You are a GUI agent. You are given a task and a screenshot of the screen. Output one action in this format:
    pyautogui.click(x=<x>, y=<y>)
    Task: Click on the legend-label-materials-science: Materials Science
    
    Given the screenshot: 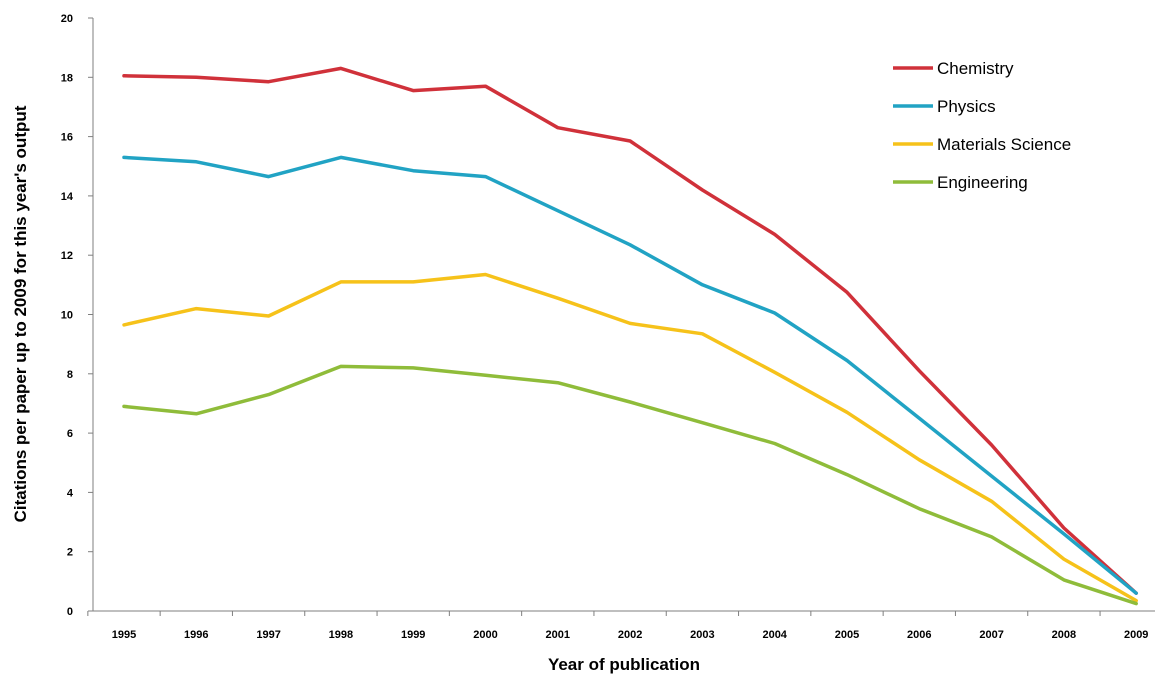 What is the action you would take?
    pyautogui.click(x=1004, y=144)
    